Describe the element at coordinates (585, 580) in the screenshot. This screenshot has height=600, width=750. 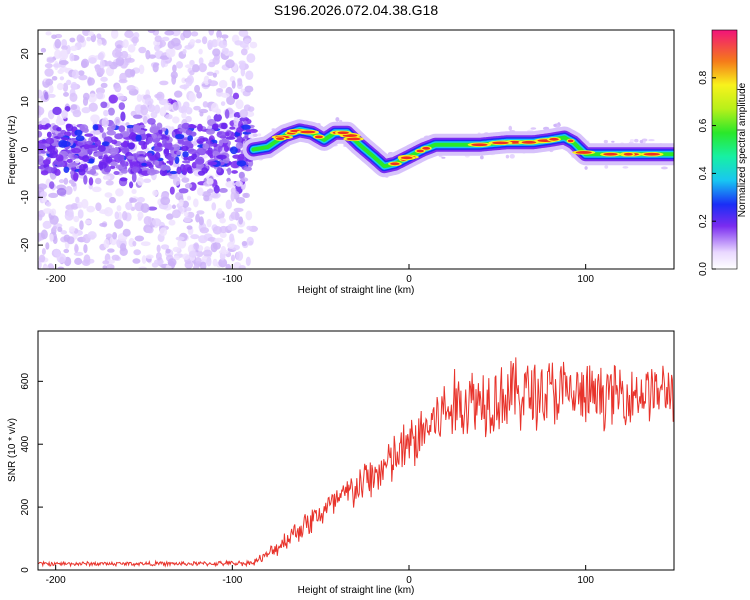
I see `snr-x-tick-label: 100` at that location.